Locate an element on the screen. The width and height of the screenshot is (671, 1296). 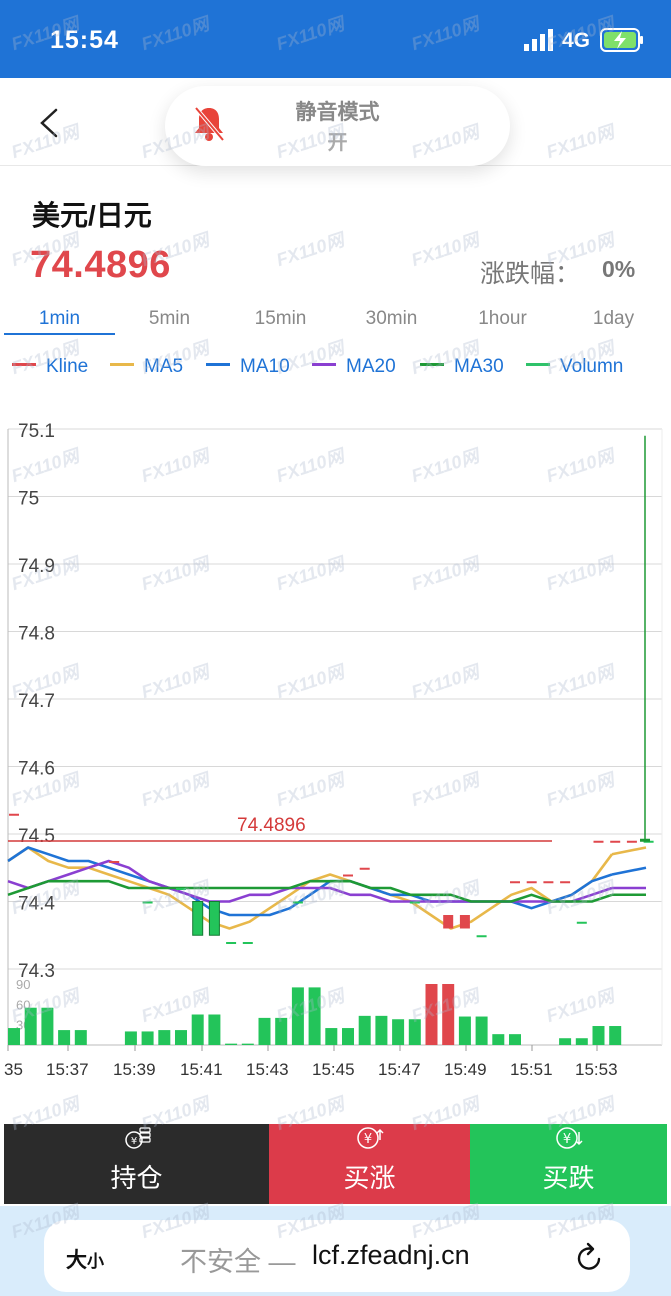
volume-bars is located at coordinates (315, 1014).